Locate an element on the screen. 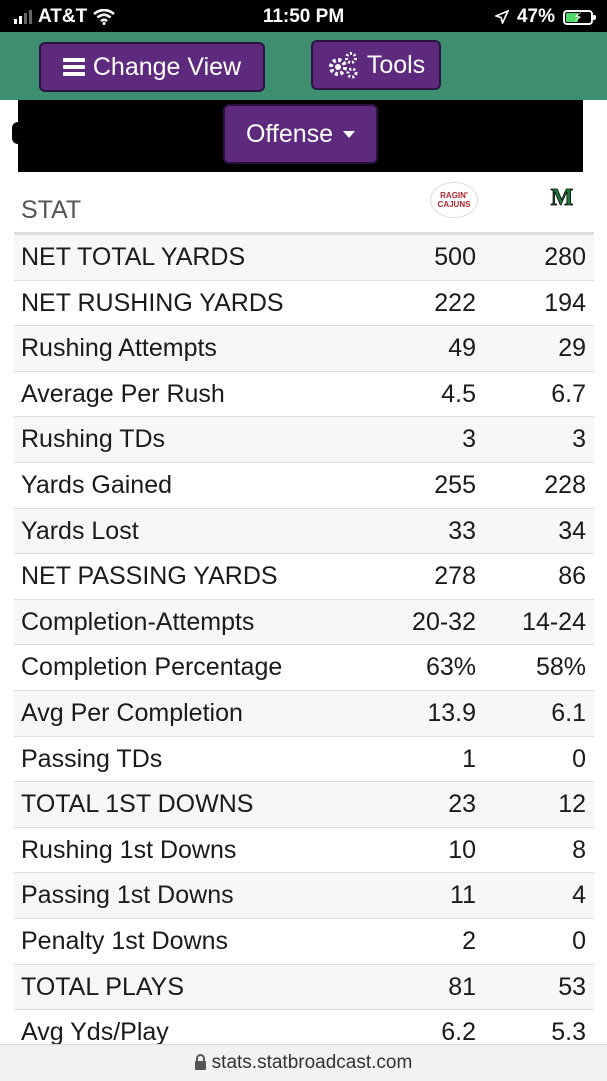 This screenshot has width=607, height=1081. url-text: stats.statbroadcast.com is located at coordinates (312, 1062).